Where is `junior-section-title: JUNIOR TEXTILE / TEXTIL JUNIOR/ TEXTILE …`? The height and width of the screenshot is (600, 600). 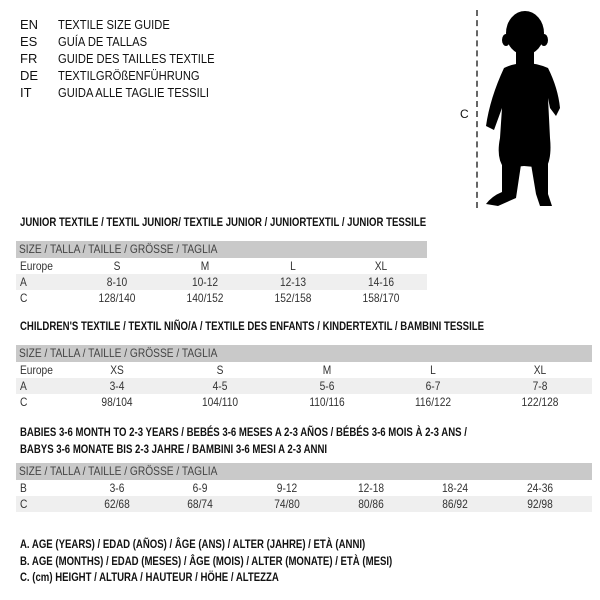
junior-section-title: JUNIOR TEXTILE / TEXTIL JUNIOR/ TEXTILE … is located at coordinates (223, 222).